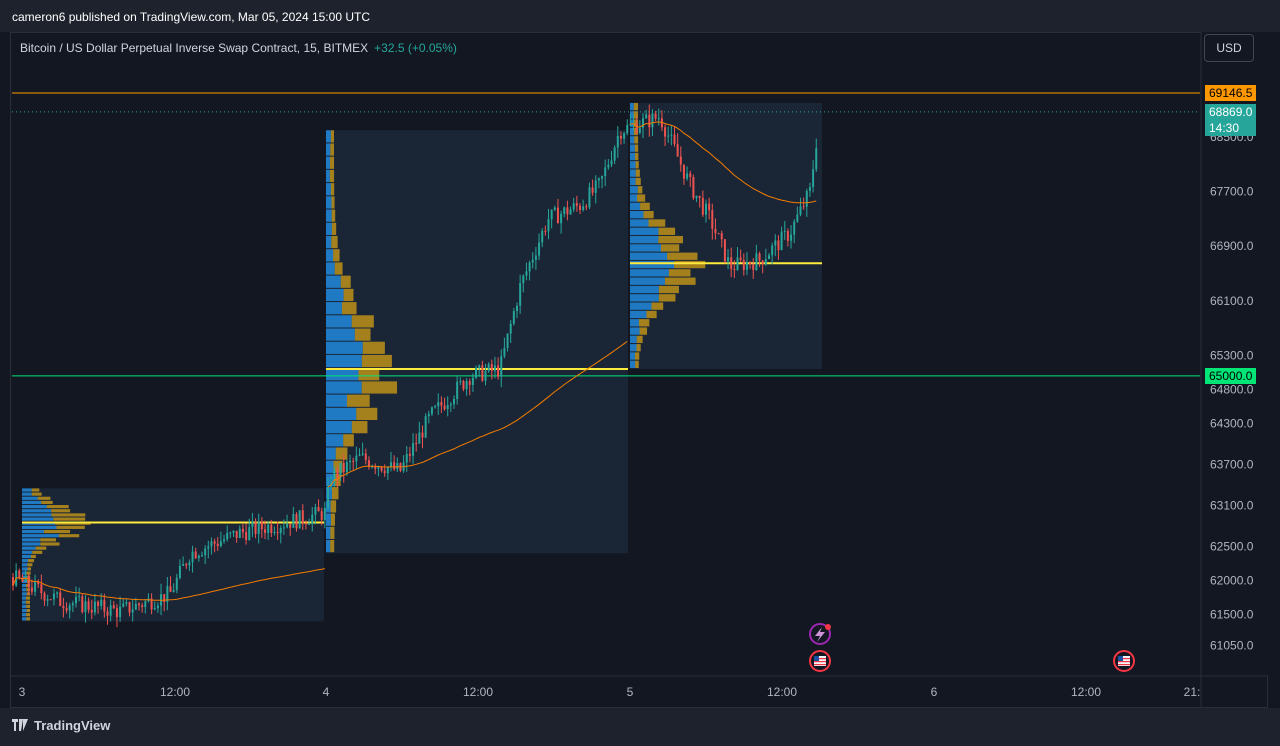 The height and width of the screenshot is (746, 1280). What do you see at coordinates (1232, 424) in the screenshot?
I see `y-tick-label: 64300.0` at bounding box center [1232, 424].